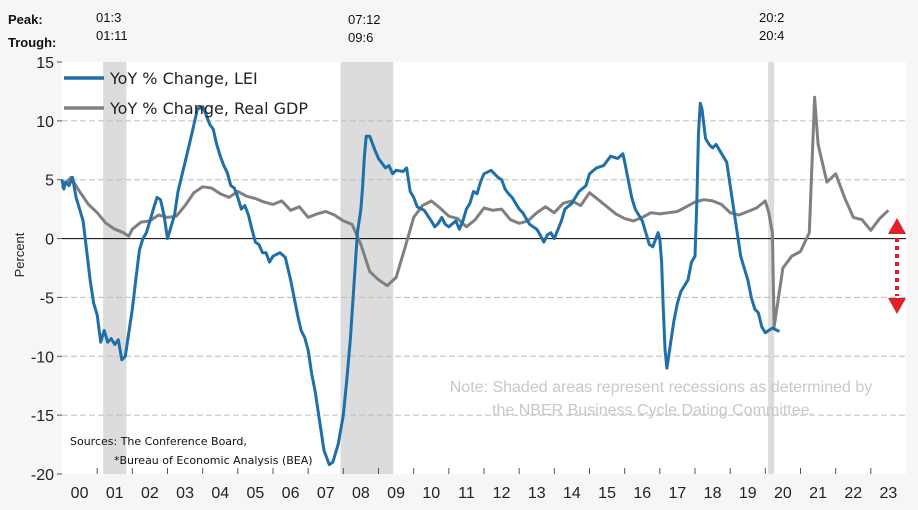  What do you see at coordinates (49, 181) in the screenshot?
I see `y-tick-label: 5` at bounding box center [49, 181].